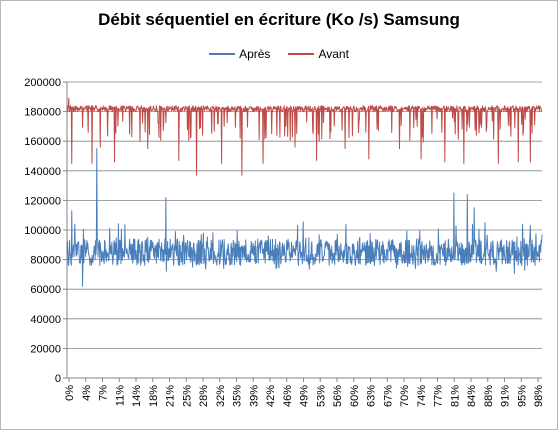 The width and height of the screenshot is (558, 430). I want to click on y-tick-label: 140000, so click(42, 172).